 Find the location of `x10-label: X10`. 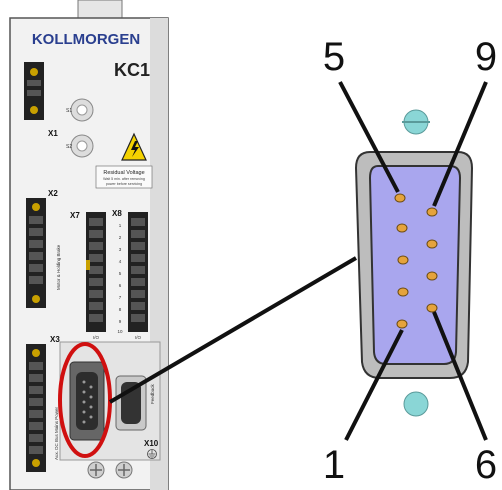

x10-label: X10 is located at coordinates (151, 443).